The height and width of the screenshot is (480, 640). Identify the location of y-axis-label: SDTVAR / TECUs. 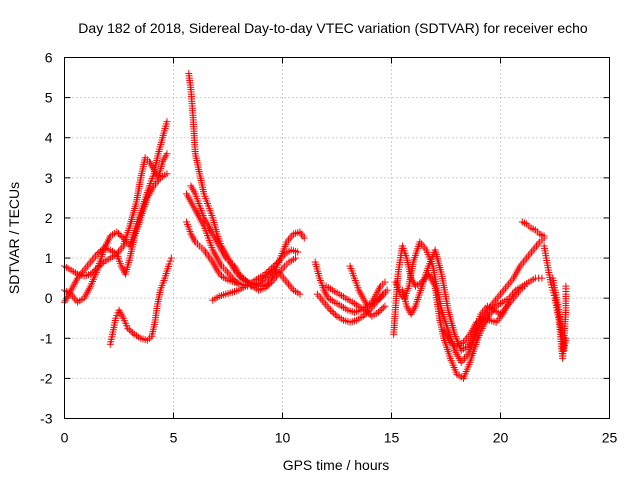
(14, 238).